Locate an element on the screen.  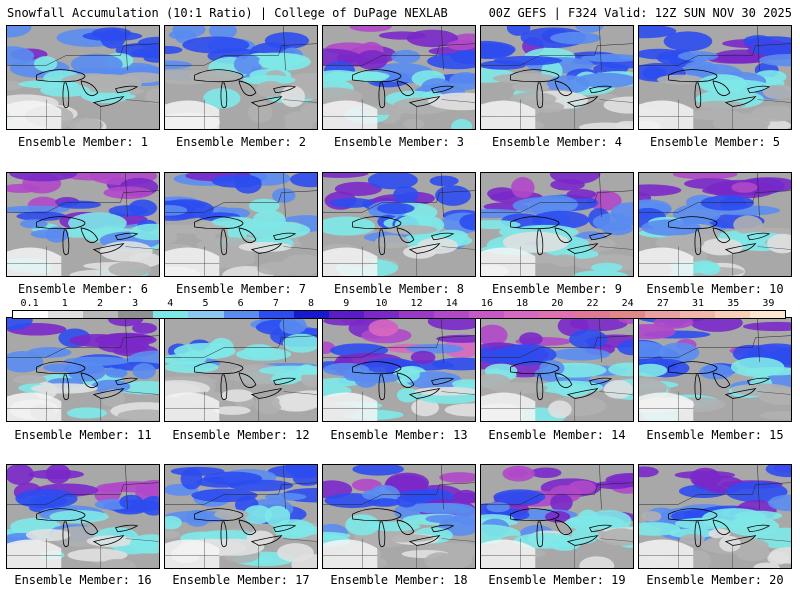
colorbar-label: 1 is located at coordinates (64, 303).